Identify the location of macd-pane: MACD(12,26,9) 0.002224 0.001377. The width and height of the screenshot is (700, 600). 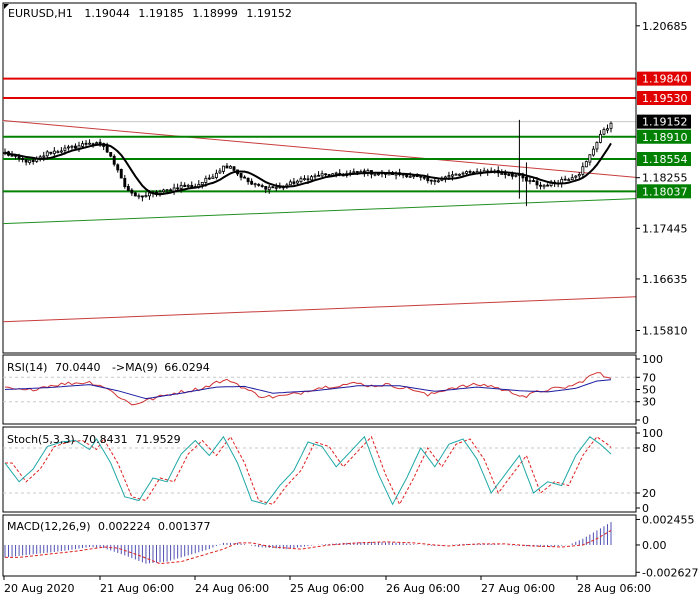
(319, 545).